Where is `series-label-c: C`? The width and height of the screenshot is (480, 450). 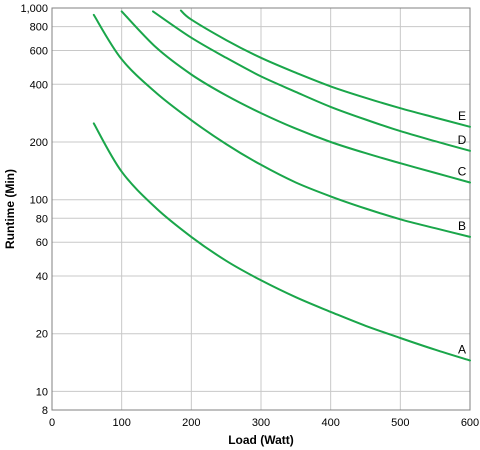 series-label-c: C is located at coordinates (462, 171).